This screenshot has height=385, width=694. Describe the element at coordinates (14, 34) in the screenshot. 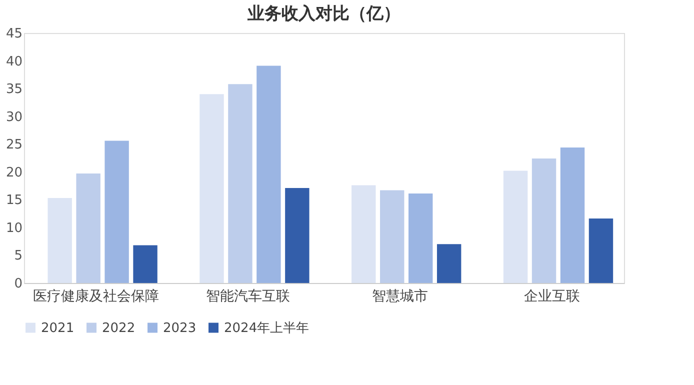

I see `y-tick-label: 45` at that location.